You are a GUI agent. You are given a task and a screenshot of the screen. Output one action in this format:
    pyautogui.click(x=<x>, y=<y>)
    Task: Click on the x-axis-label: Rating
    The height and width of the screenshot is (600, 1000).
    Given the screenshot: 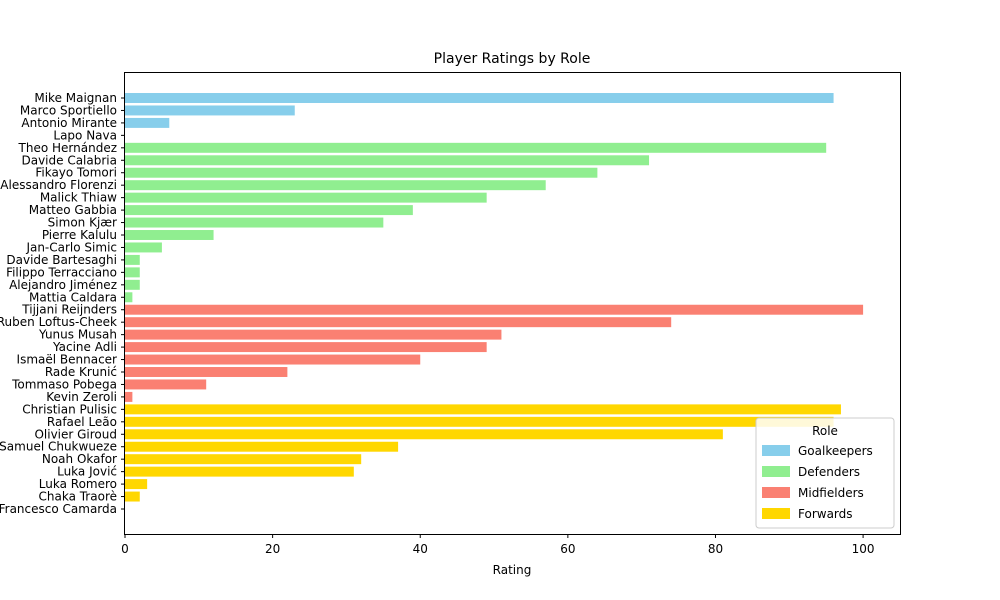 What is the action you would take?
    pyautogui.click(x=512, y=570)
    